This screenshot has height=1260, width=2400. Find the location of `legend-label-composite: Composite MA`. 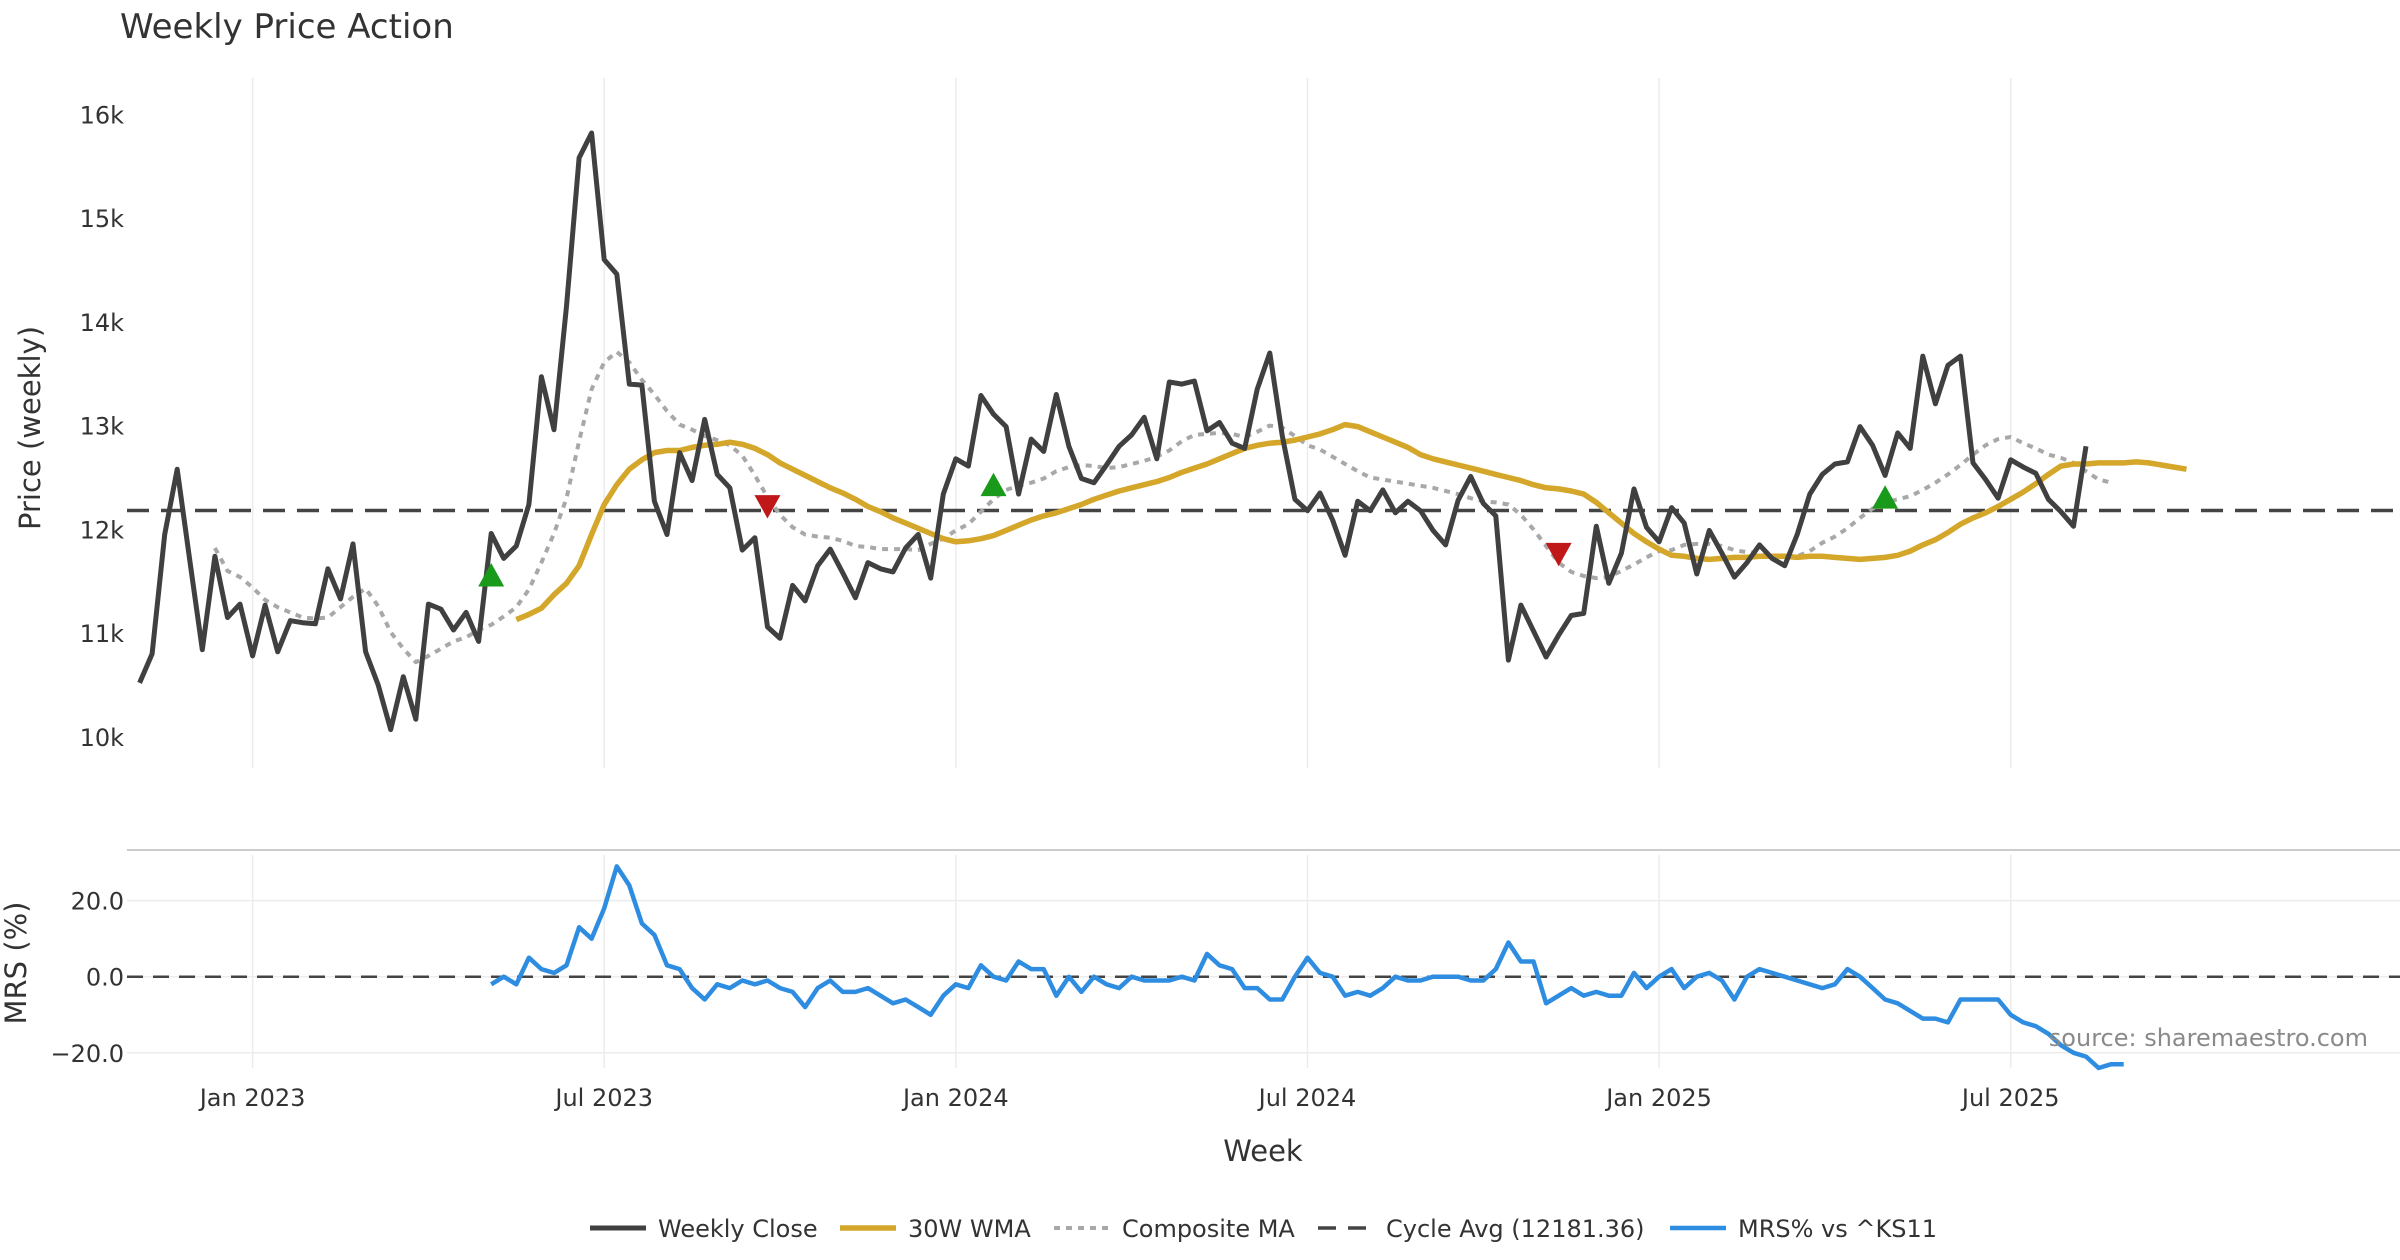

legend-label-composite: Composite MA is located at coordinates (1208, 1229).